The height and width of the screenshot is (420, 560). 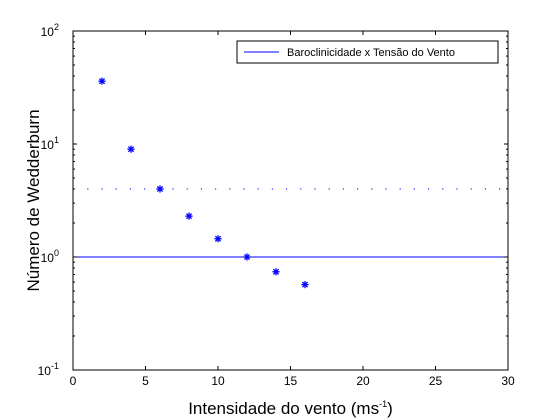 What do you see at coordinates (508, 381) in the screenshot?
I see `x-tick-label: 30` at bounding box center [508, 381].